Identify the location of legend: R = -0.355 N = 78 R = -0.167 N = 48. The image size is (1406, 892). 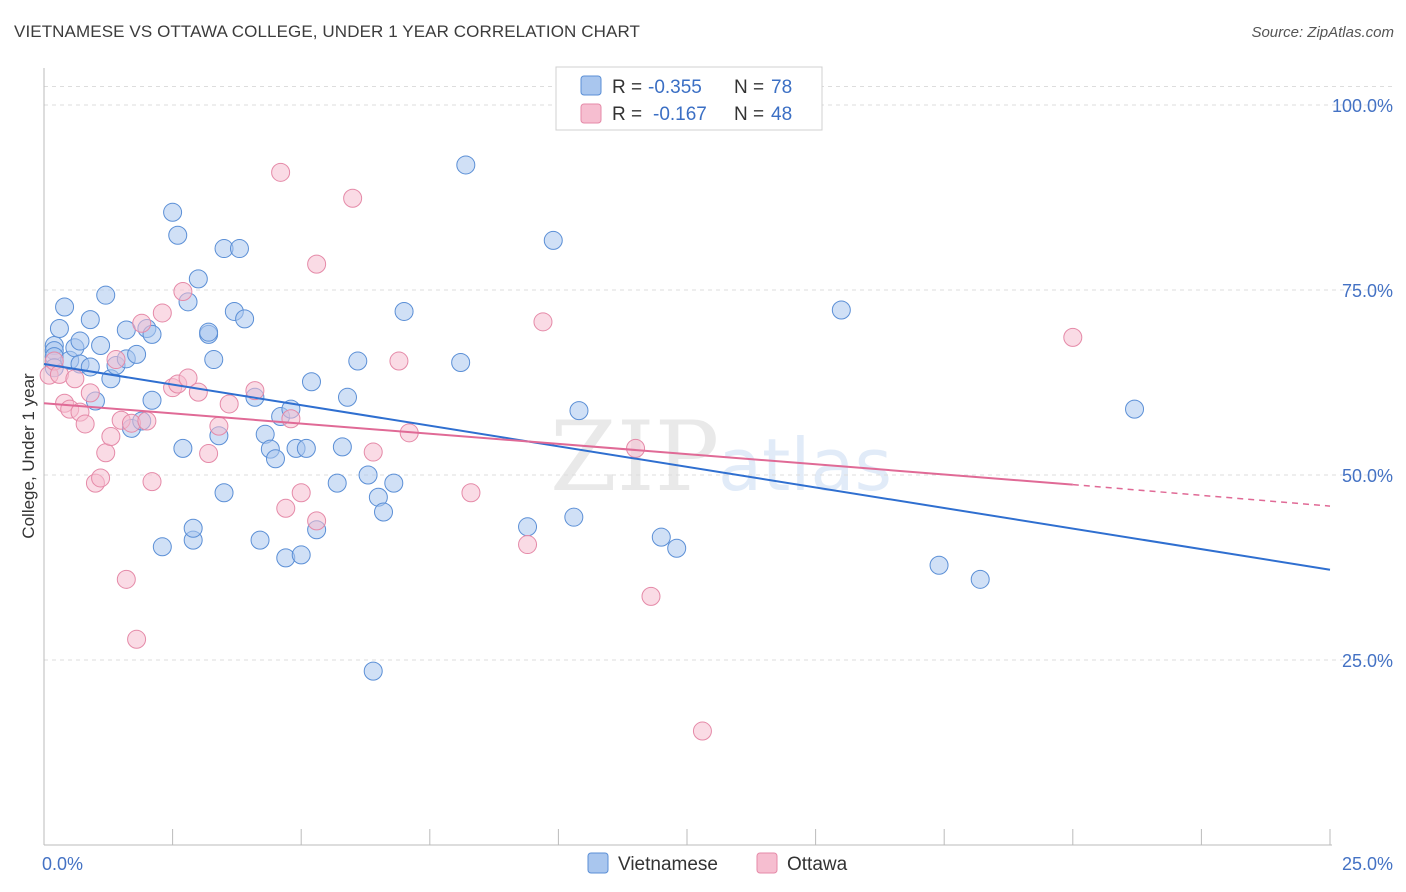
(689, 98).